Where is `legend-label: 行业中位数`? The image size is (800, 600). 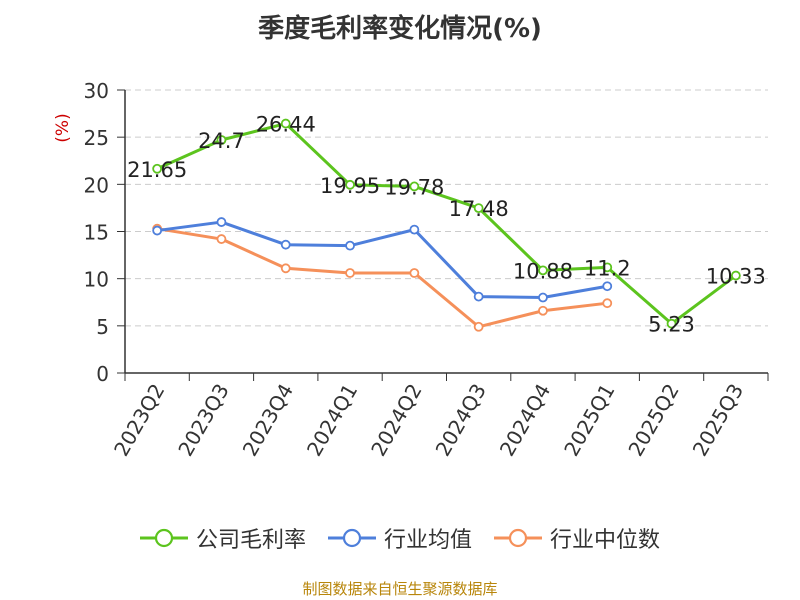
legend-label: 行业中位数 is located at coordinates (605, 540).